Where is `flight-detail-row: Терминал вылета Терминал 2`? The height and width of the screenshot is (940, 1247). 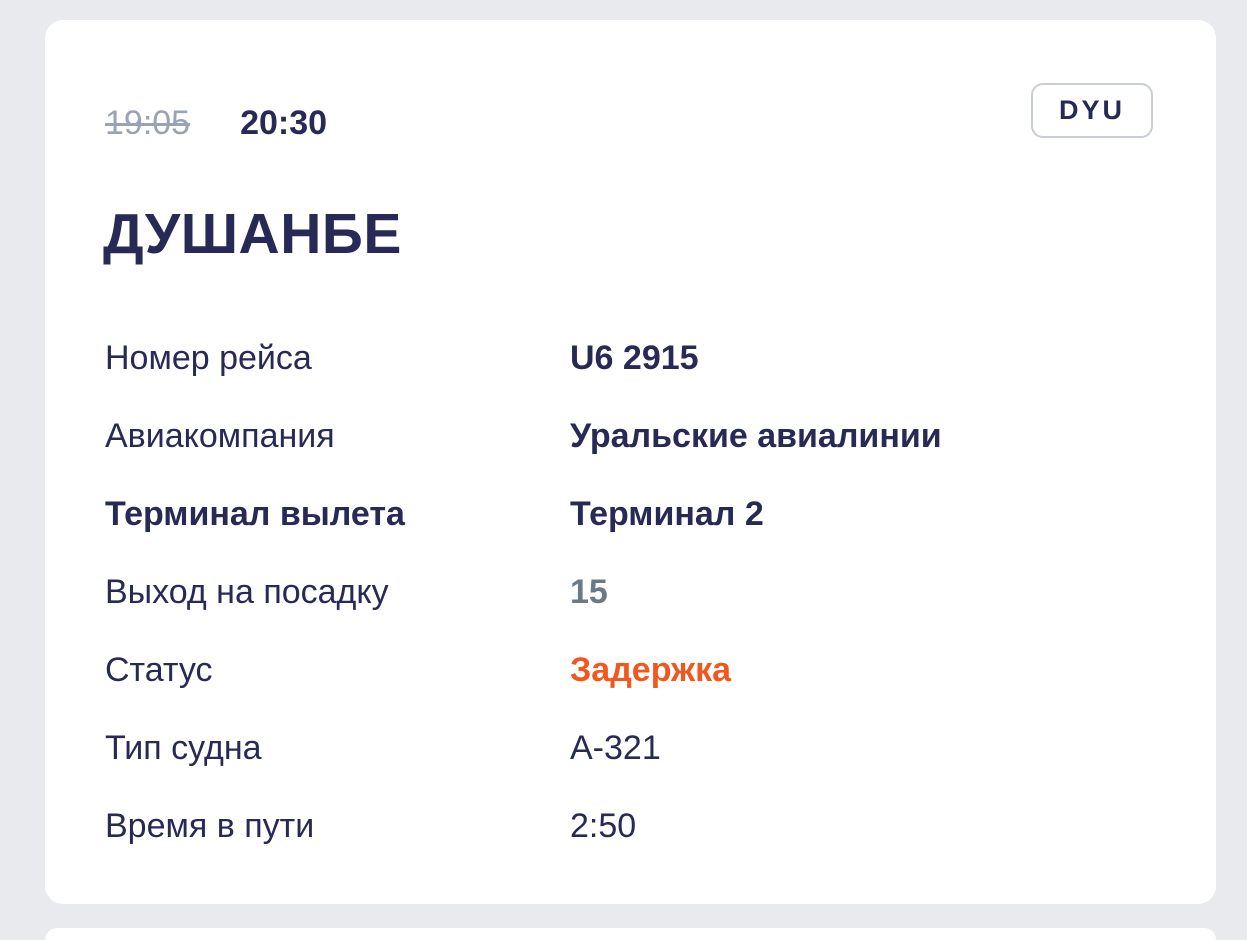
flight-detail-row: Терминал вылета Терминал 2 is located at coordinates (630, 514).